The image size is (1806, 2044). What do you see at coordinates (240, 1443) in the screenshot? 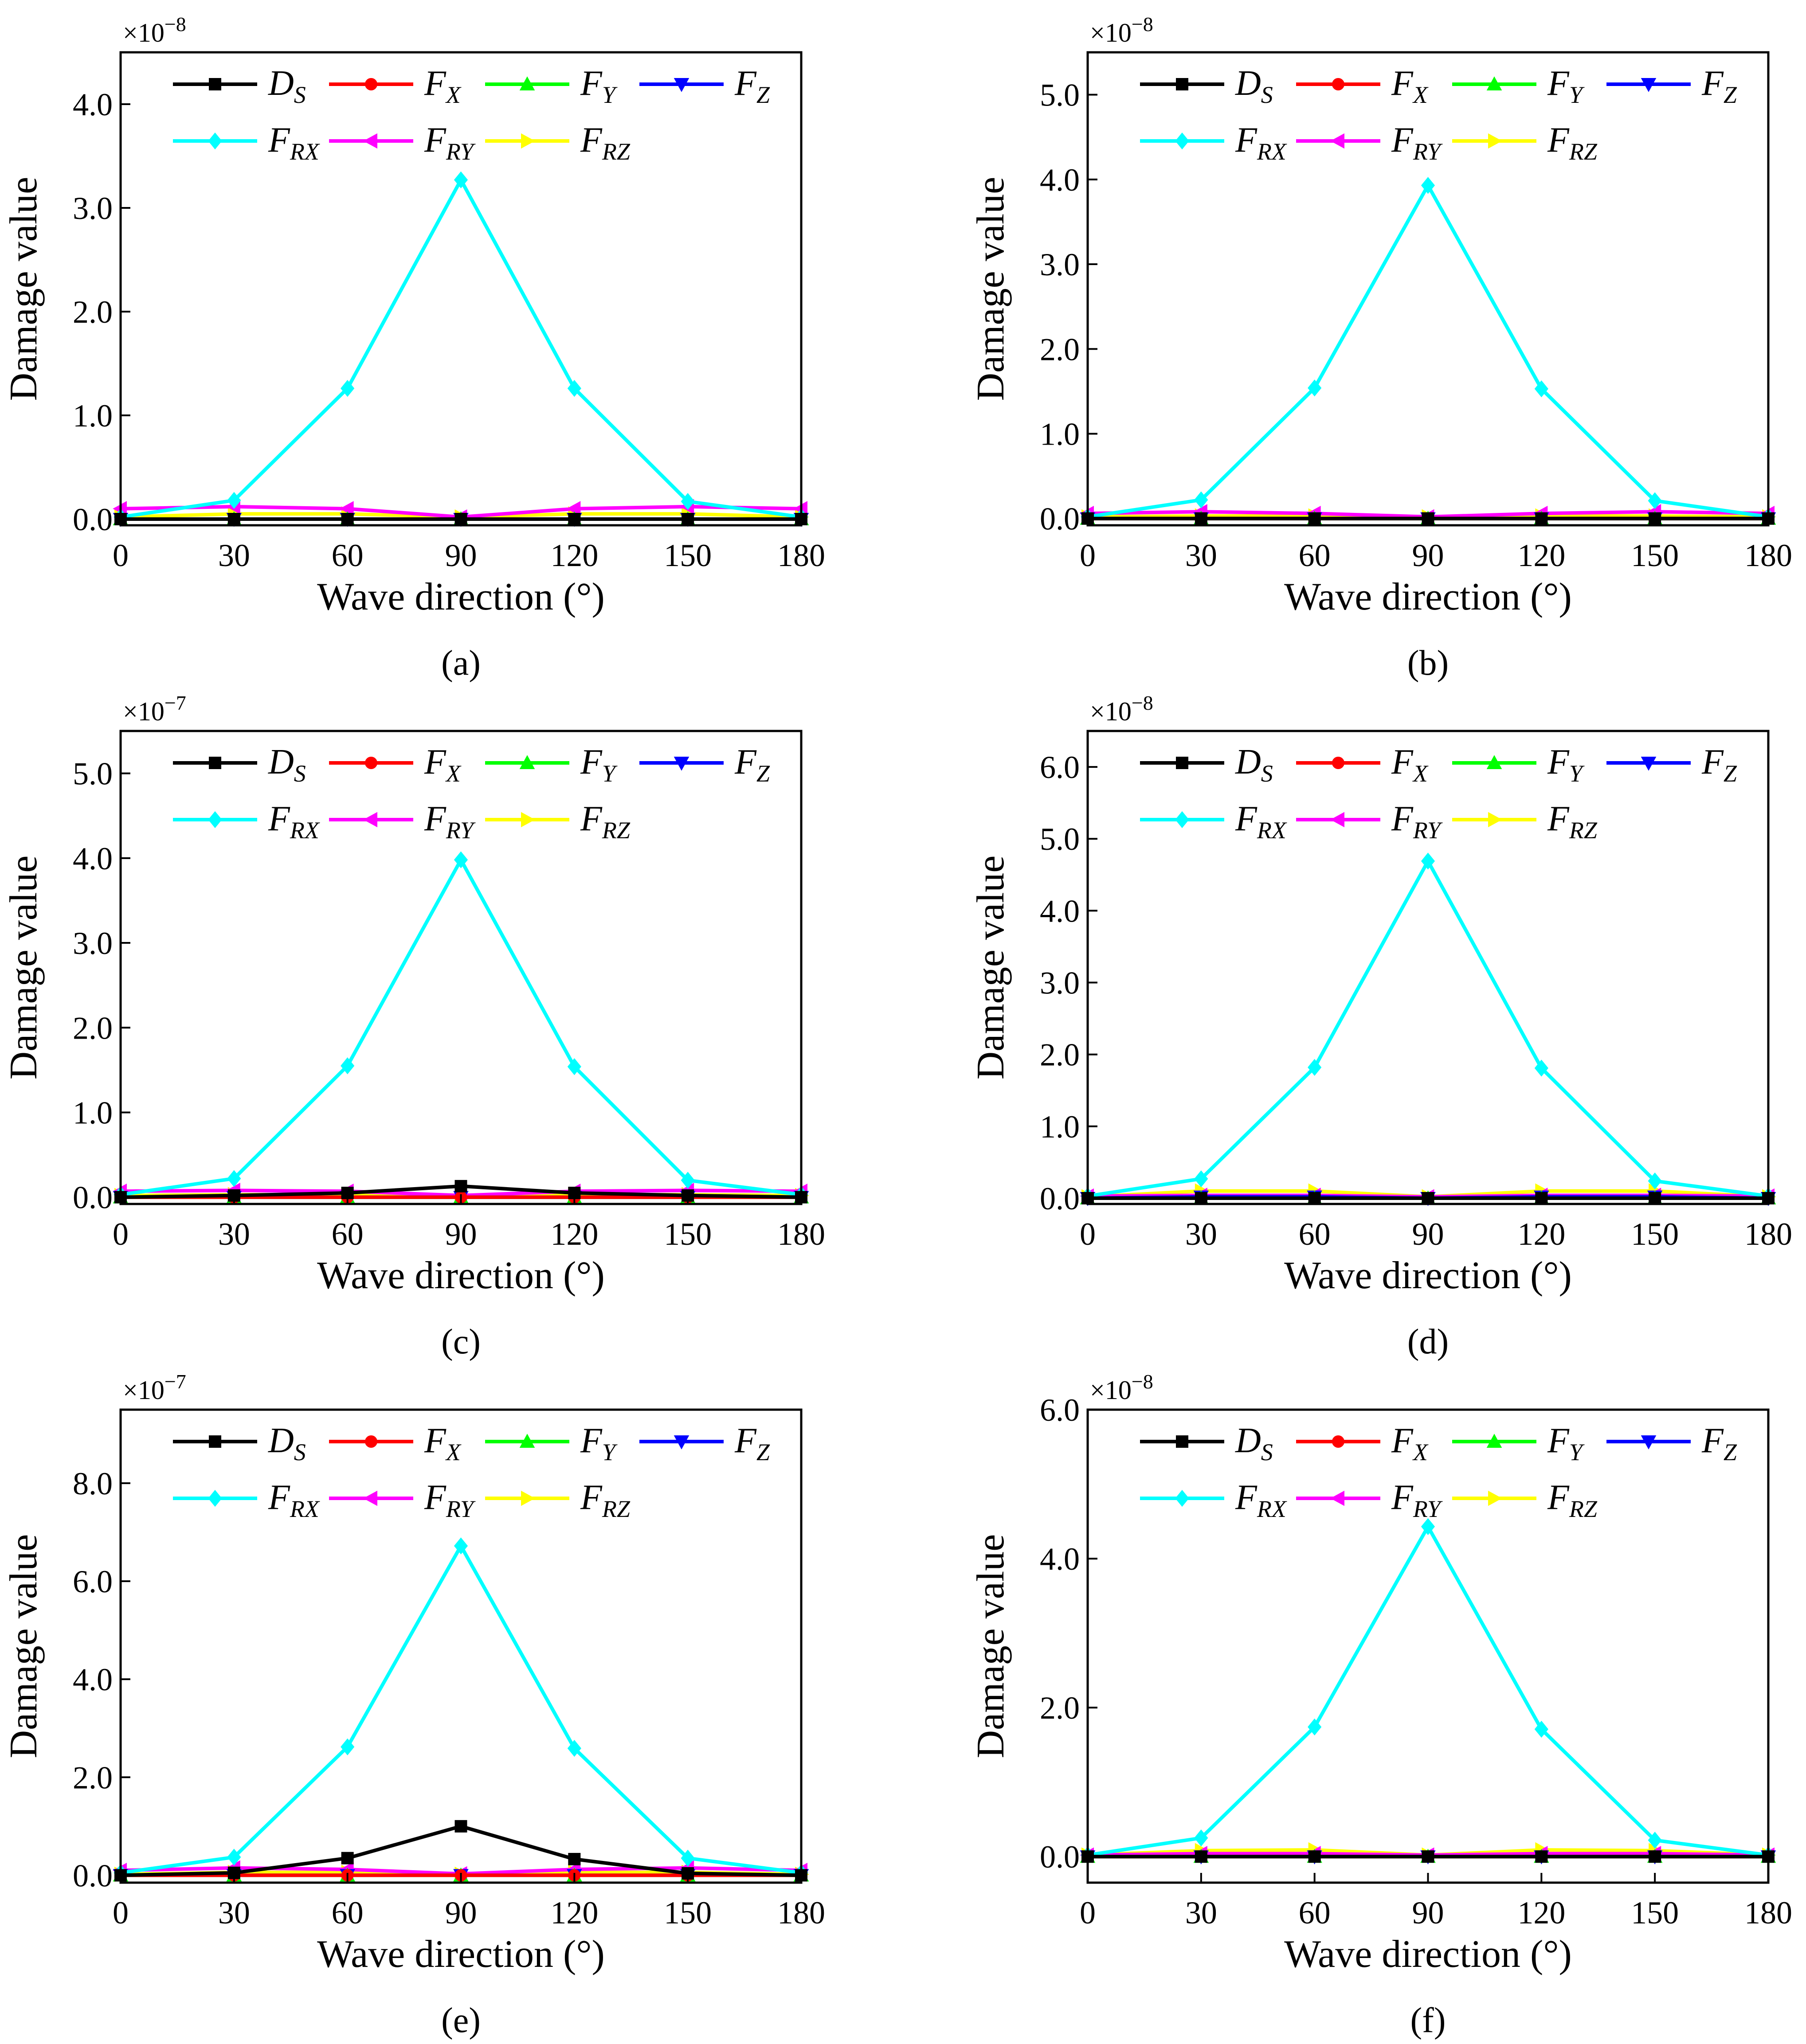
I see `legend-entry-ds: DS` at bounding box center [240, 1443].